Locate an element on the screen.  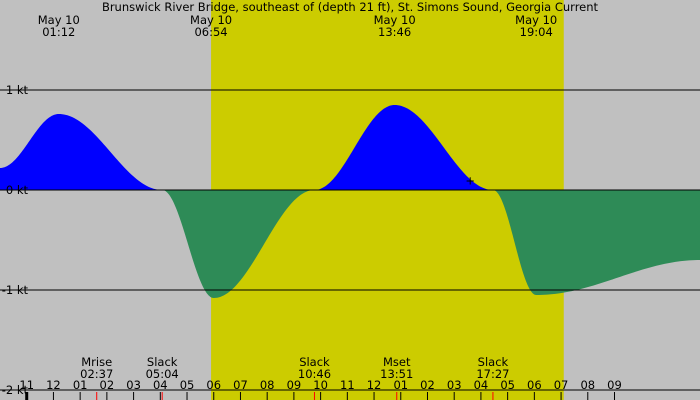
bottom-event-time: 17:27 is located at coordinates (492, 374).